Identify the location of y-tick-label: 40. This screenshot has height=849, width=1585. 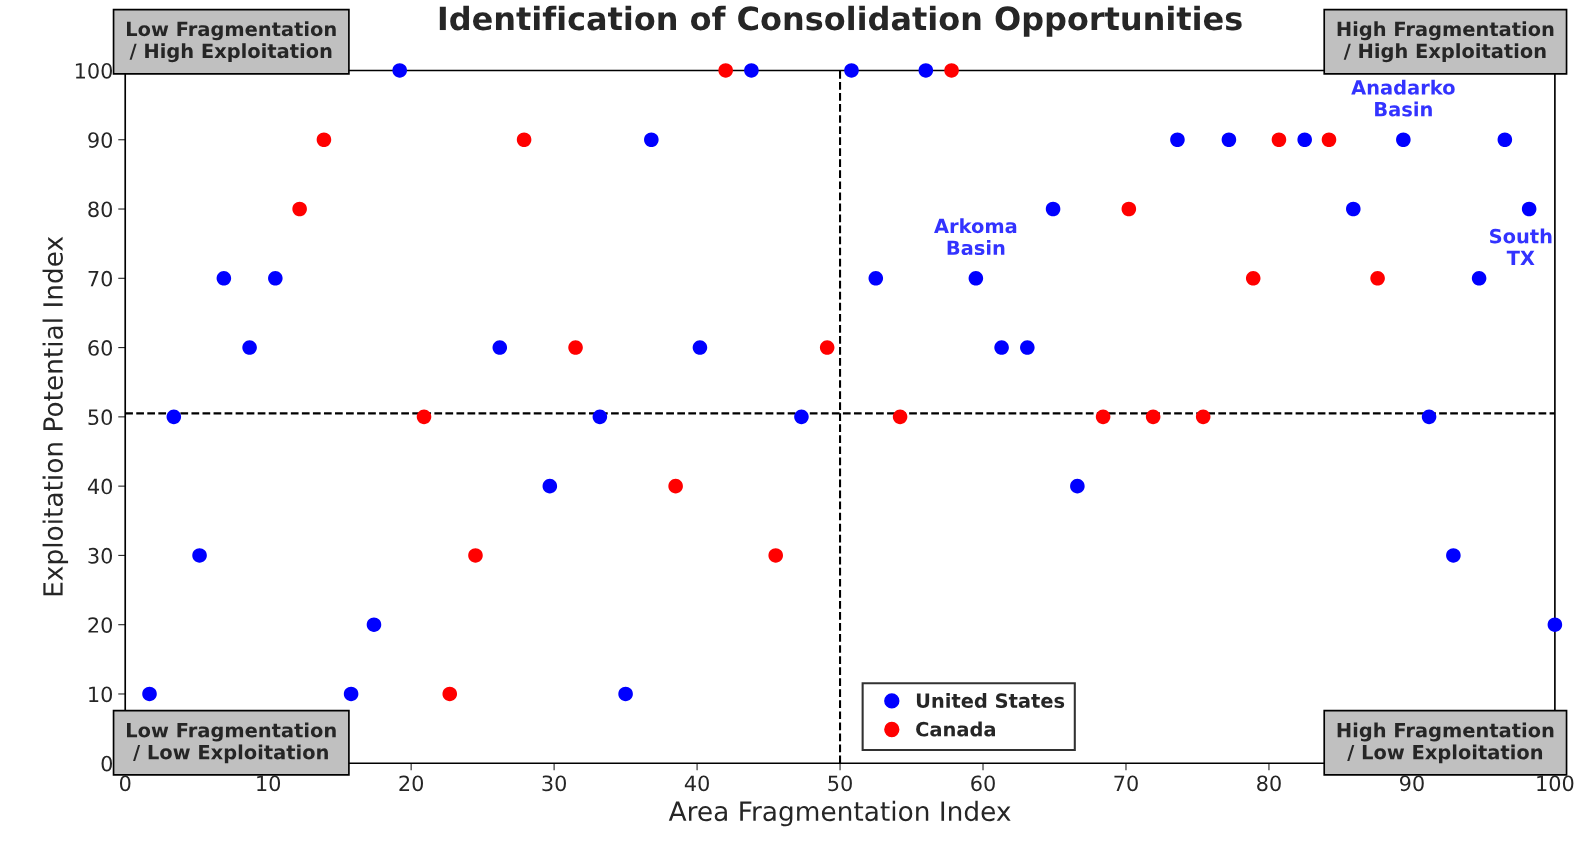
(100, 486).